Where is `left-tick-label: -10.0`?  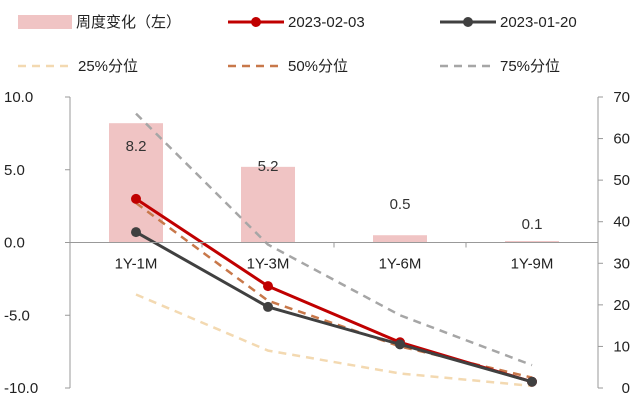 left-tick-label: -10.0 is located at coordinates (21, 388).